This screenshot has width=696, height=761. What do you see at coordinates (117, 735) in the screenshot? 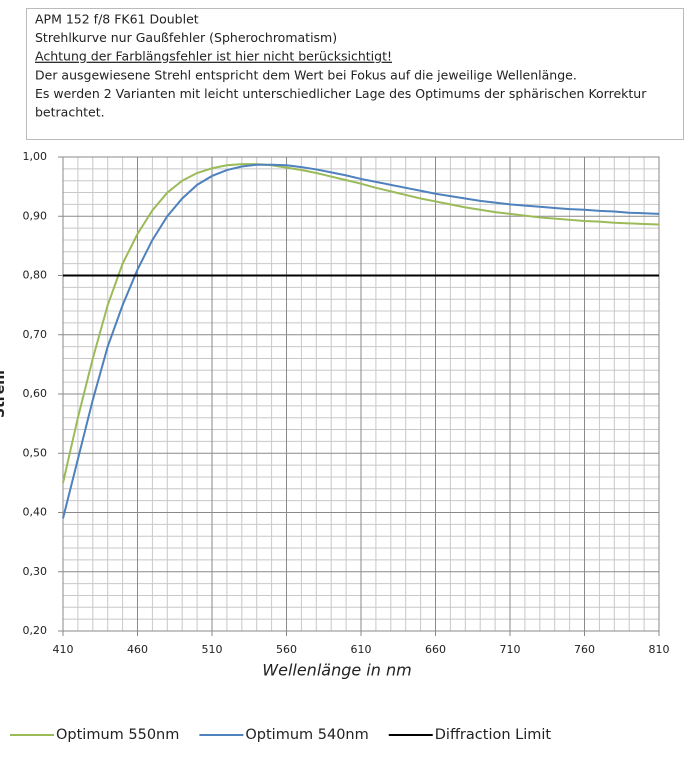
I see `legend-label: Optimum 550nm` at bounding box center [117, 735].